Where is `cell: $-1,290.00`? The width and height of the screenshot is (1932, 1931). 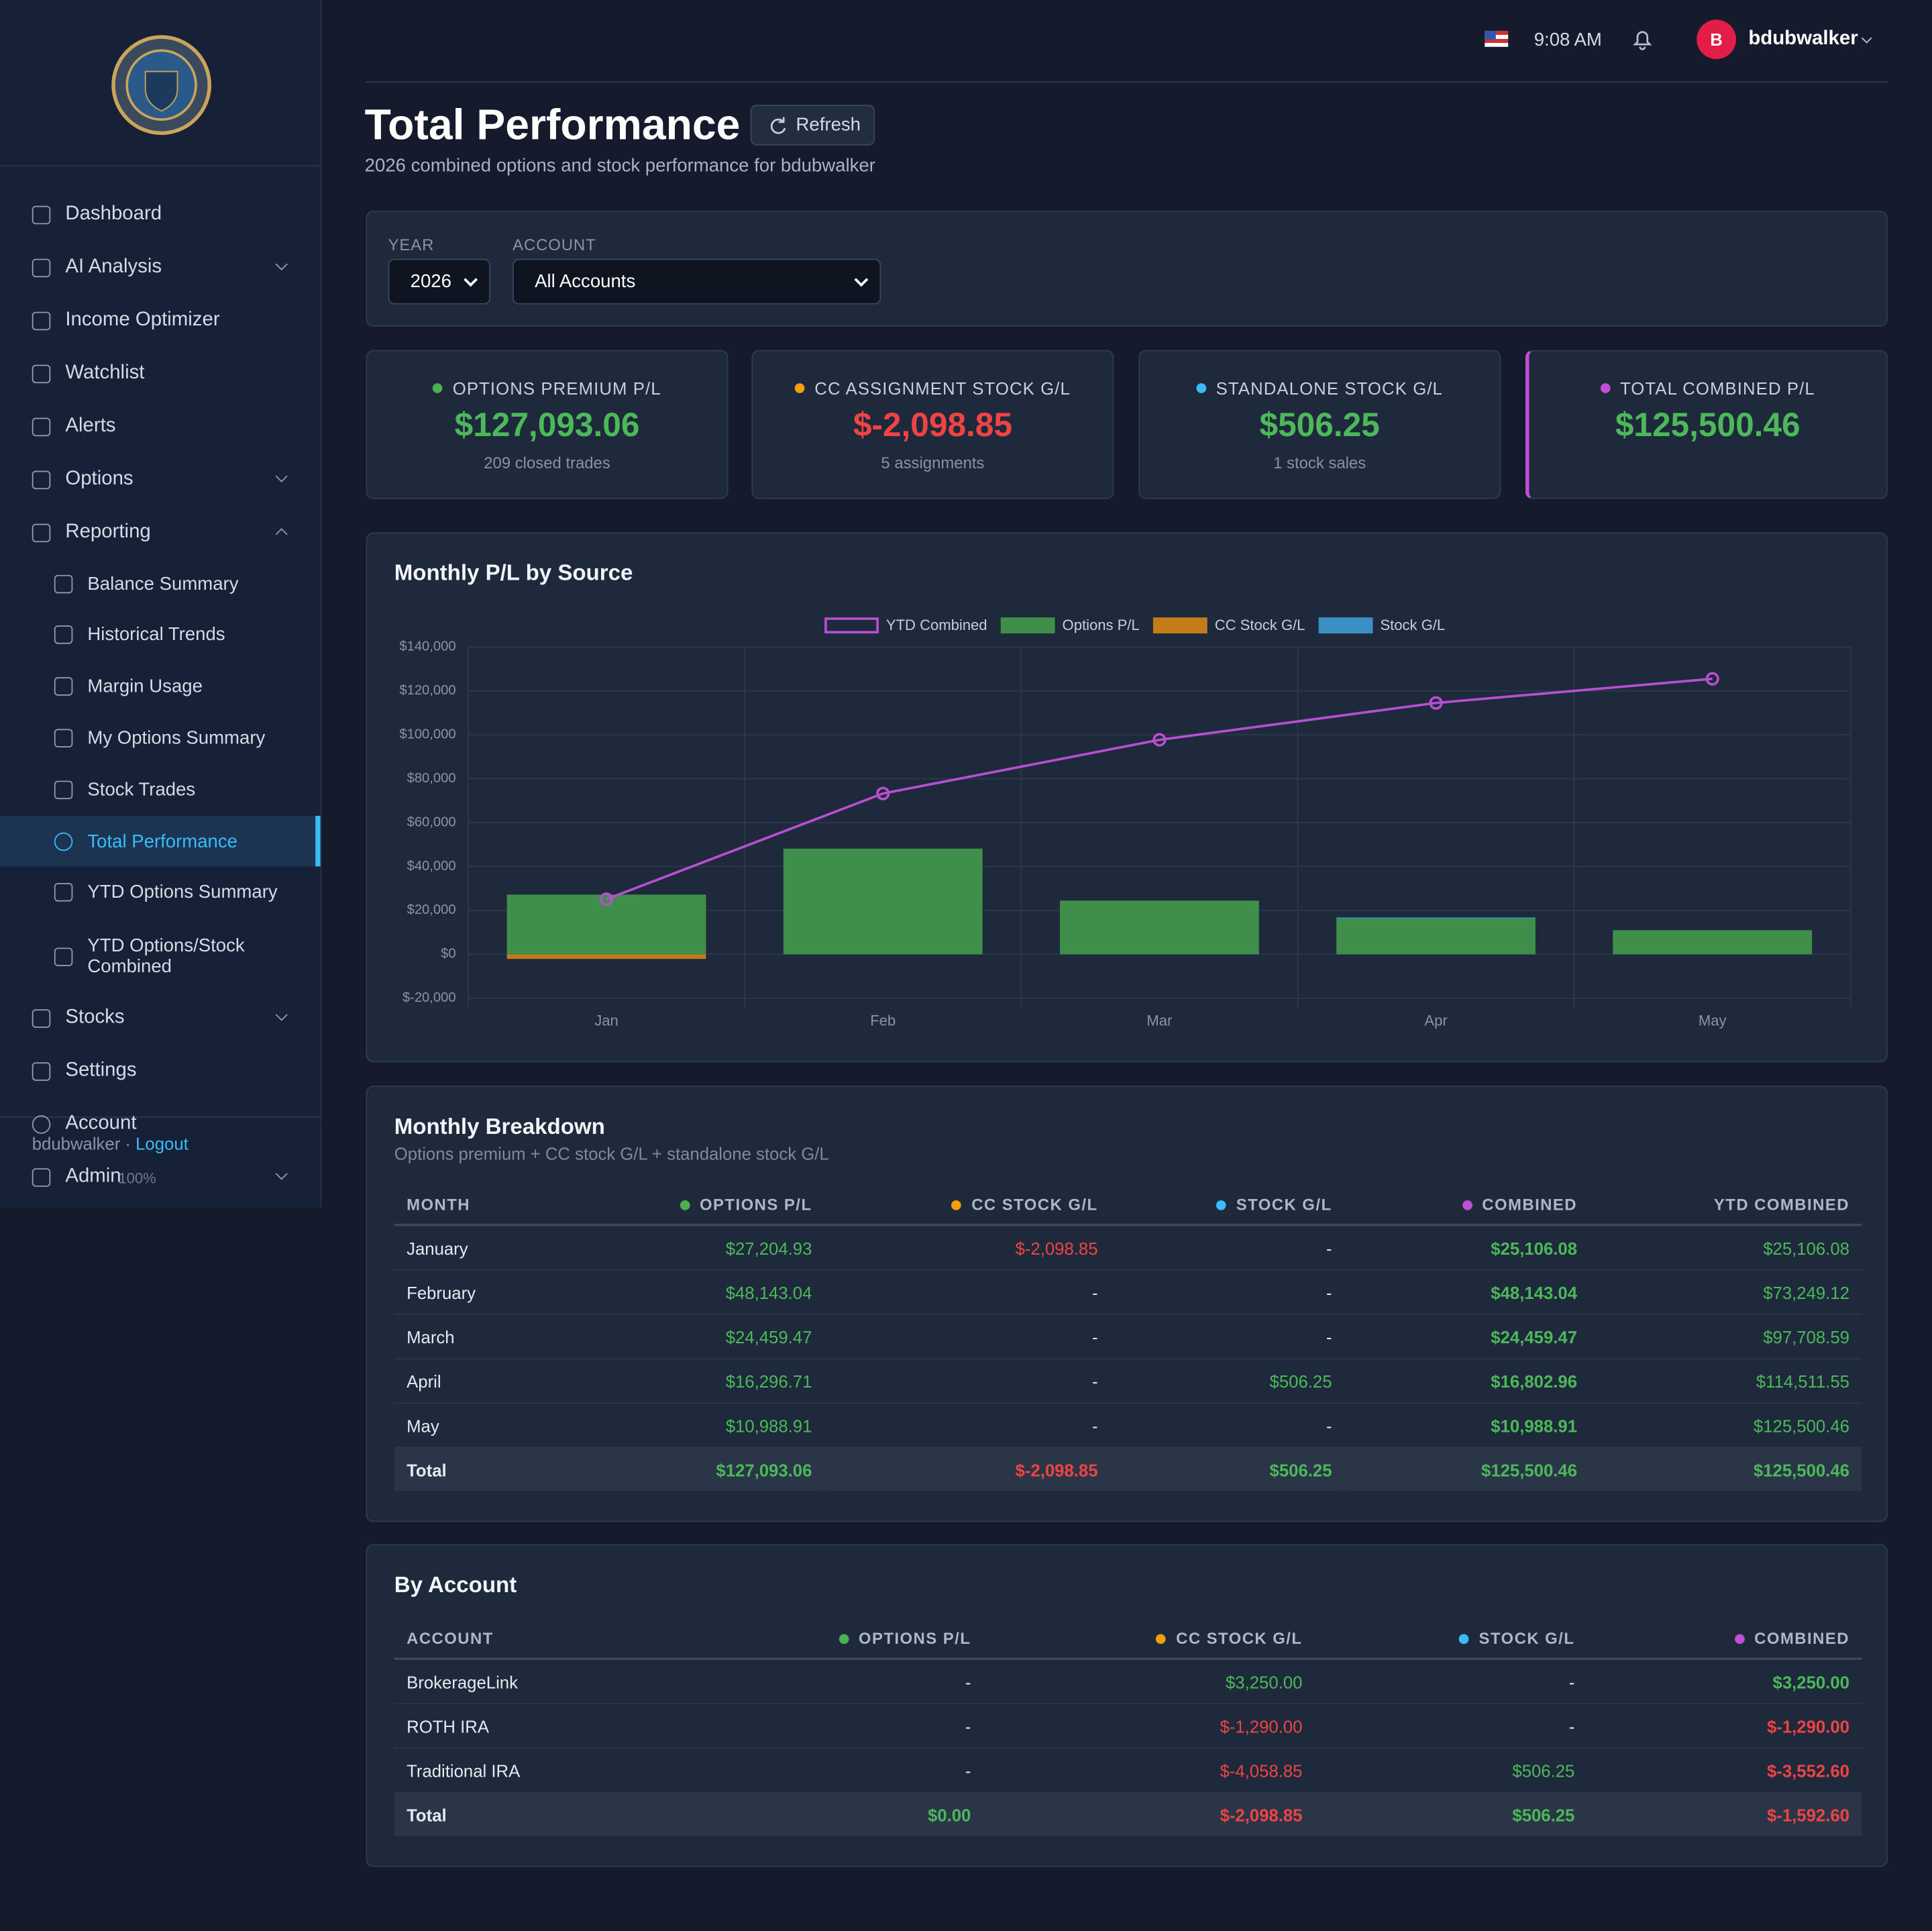
cell: $-1,290.00 is located at coordinates (1149, 1726).